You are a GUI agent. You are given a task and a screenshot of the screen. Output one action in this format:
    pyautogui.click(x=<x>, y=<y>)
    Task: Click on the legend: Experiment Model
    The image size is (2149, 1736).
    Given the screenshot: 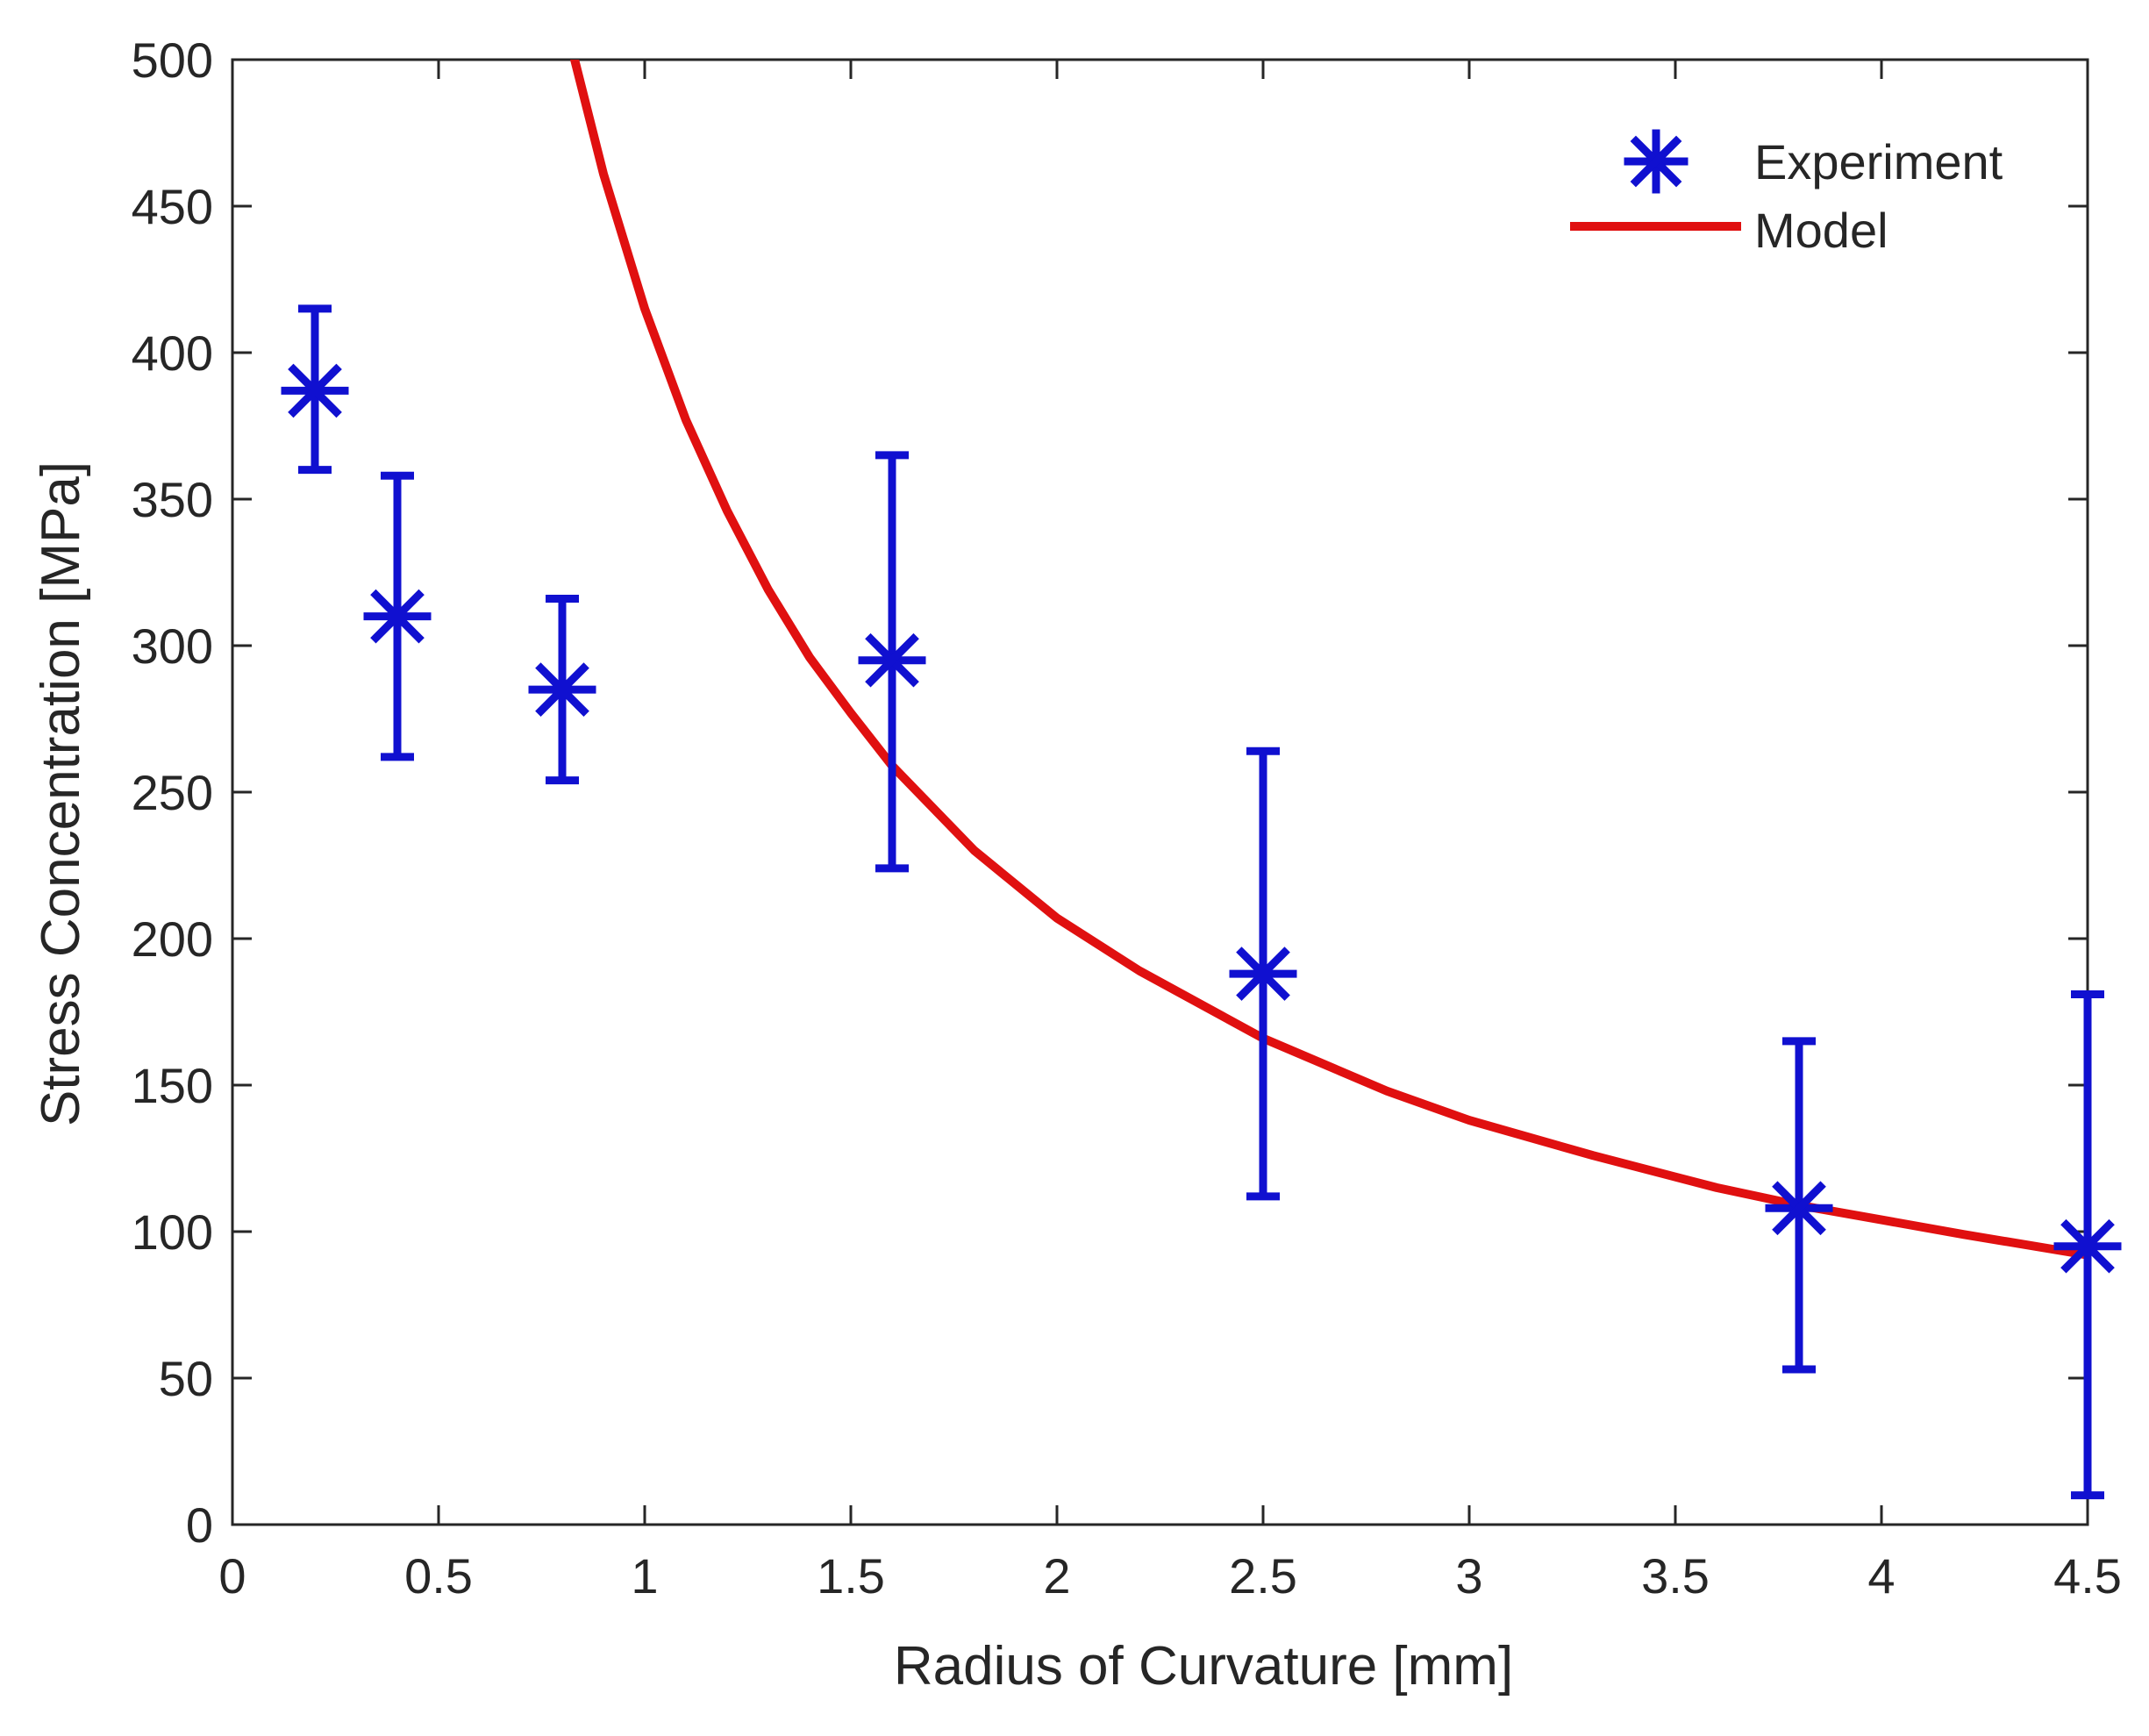 What is the action you would take?
    pyautogui.click(x=1786, y=193)
    